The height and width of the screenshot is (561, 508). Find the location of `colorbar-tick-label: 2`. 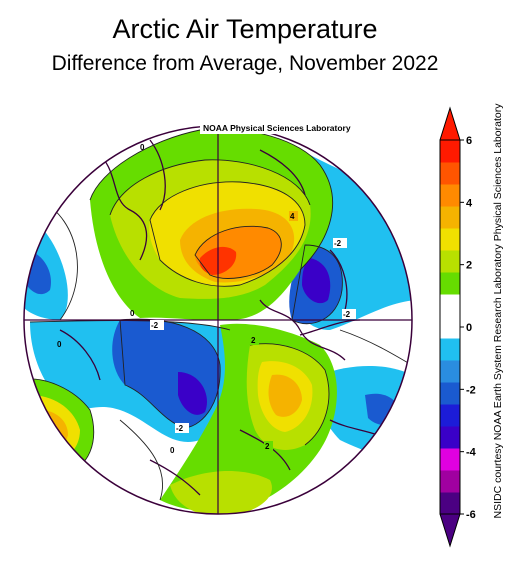

colorbar-tick-label: 2 is located at coordinates (469, 266).